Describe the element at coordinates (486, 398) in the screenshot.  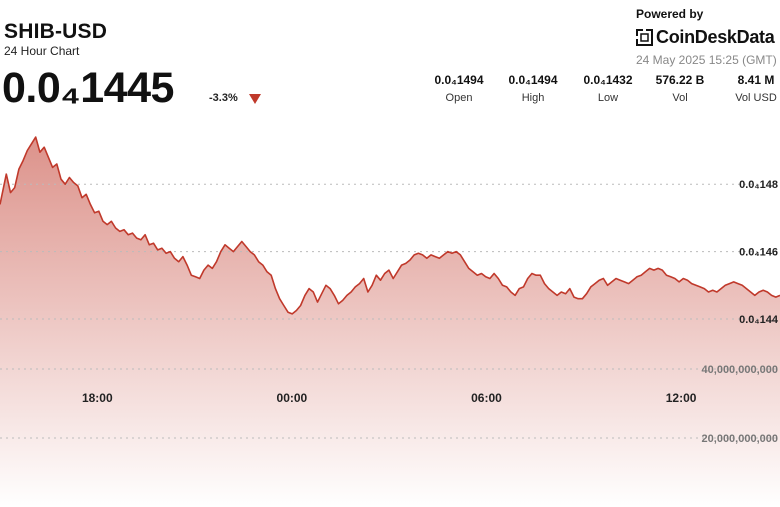
I see `x-tick-label: 06:00` at that location.